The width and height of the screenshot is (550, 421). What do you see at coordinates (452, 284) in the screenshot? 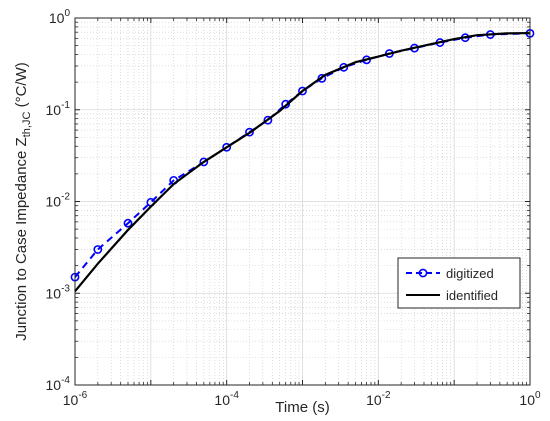
I see `legend-entries: digitized identified` at bounding box center [452, 284].